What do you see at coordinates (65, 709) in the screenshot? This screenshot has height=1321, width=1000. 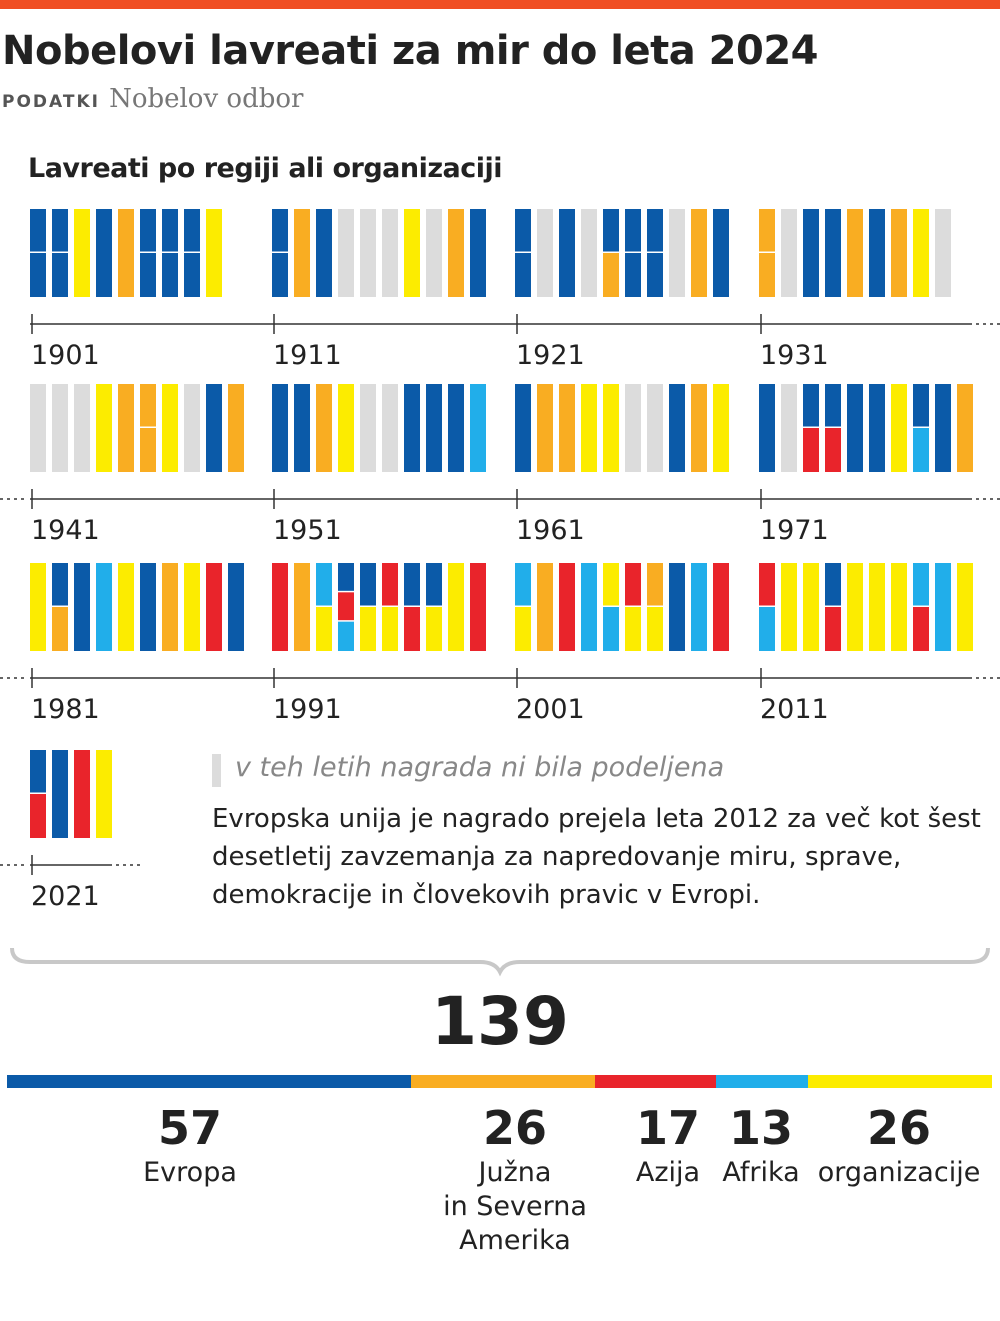 I see `axis-label-1981: 1981` at bounding box center [65, 709].